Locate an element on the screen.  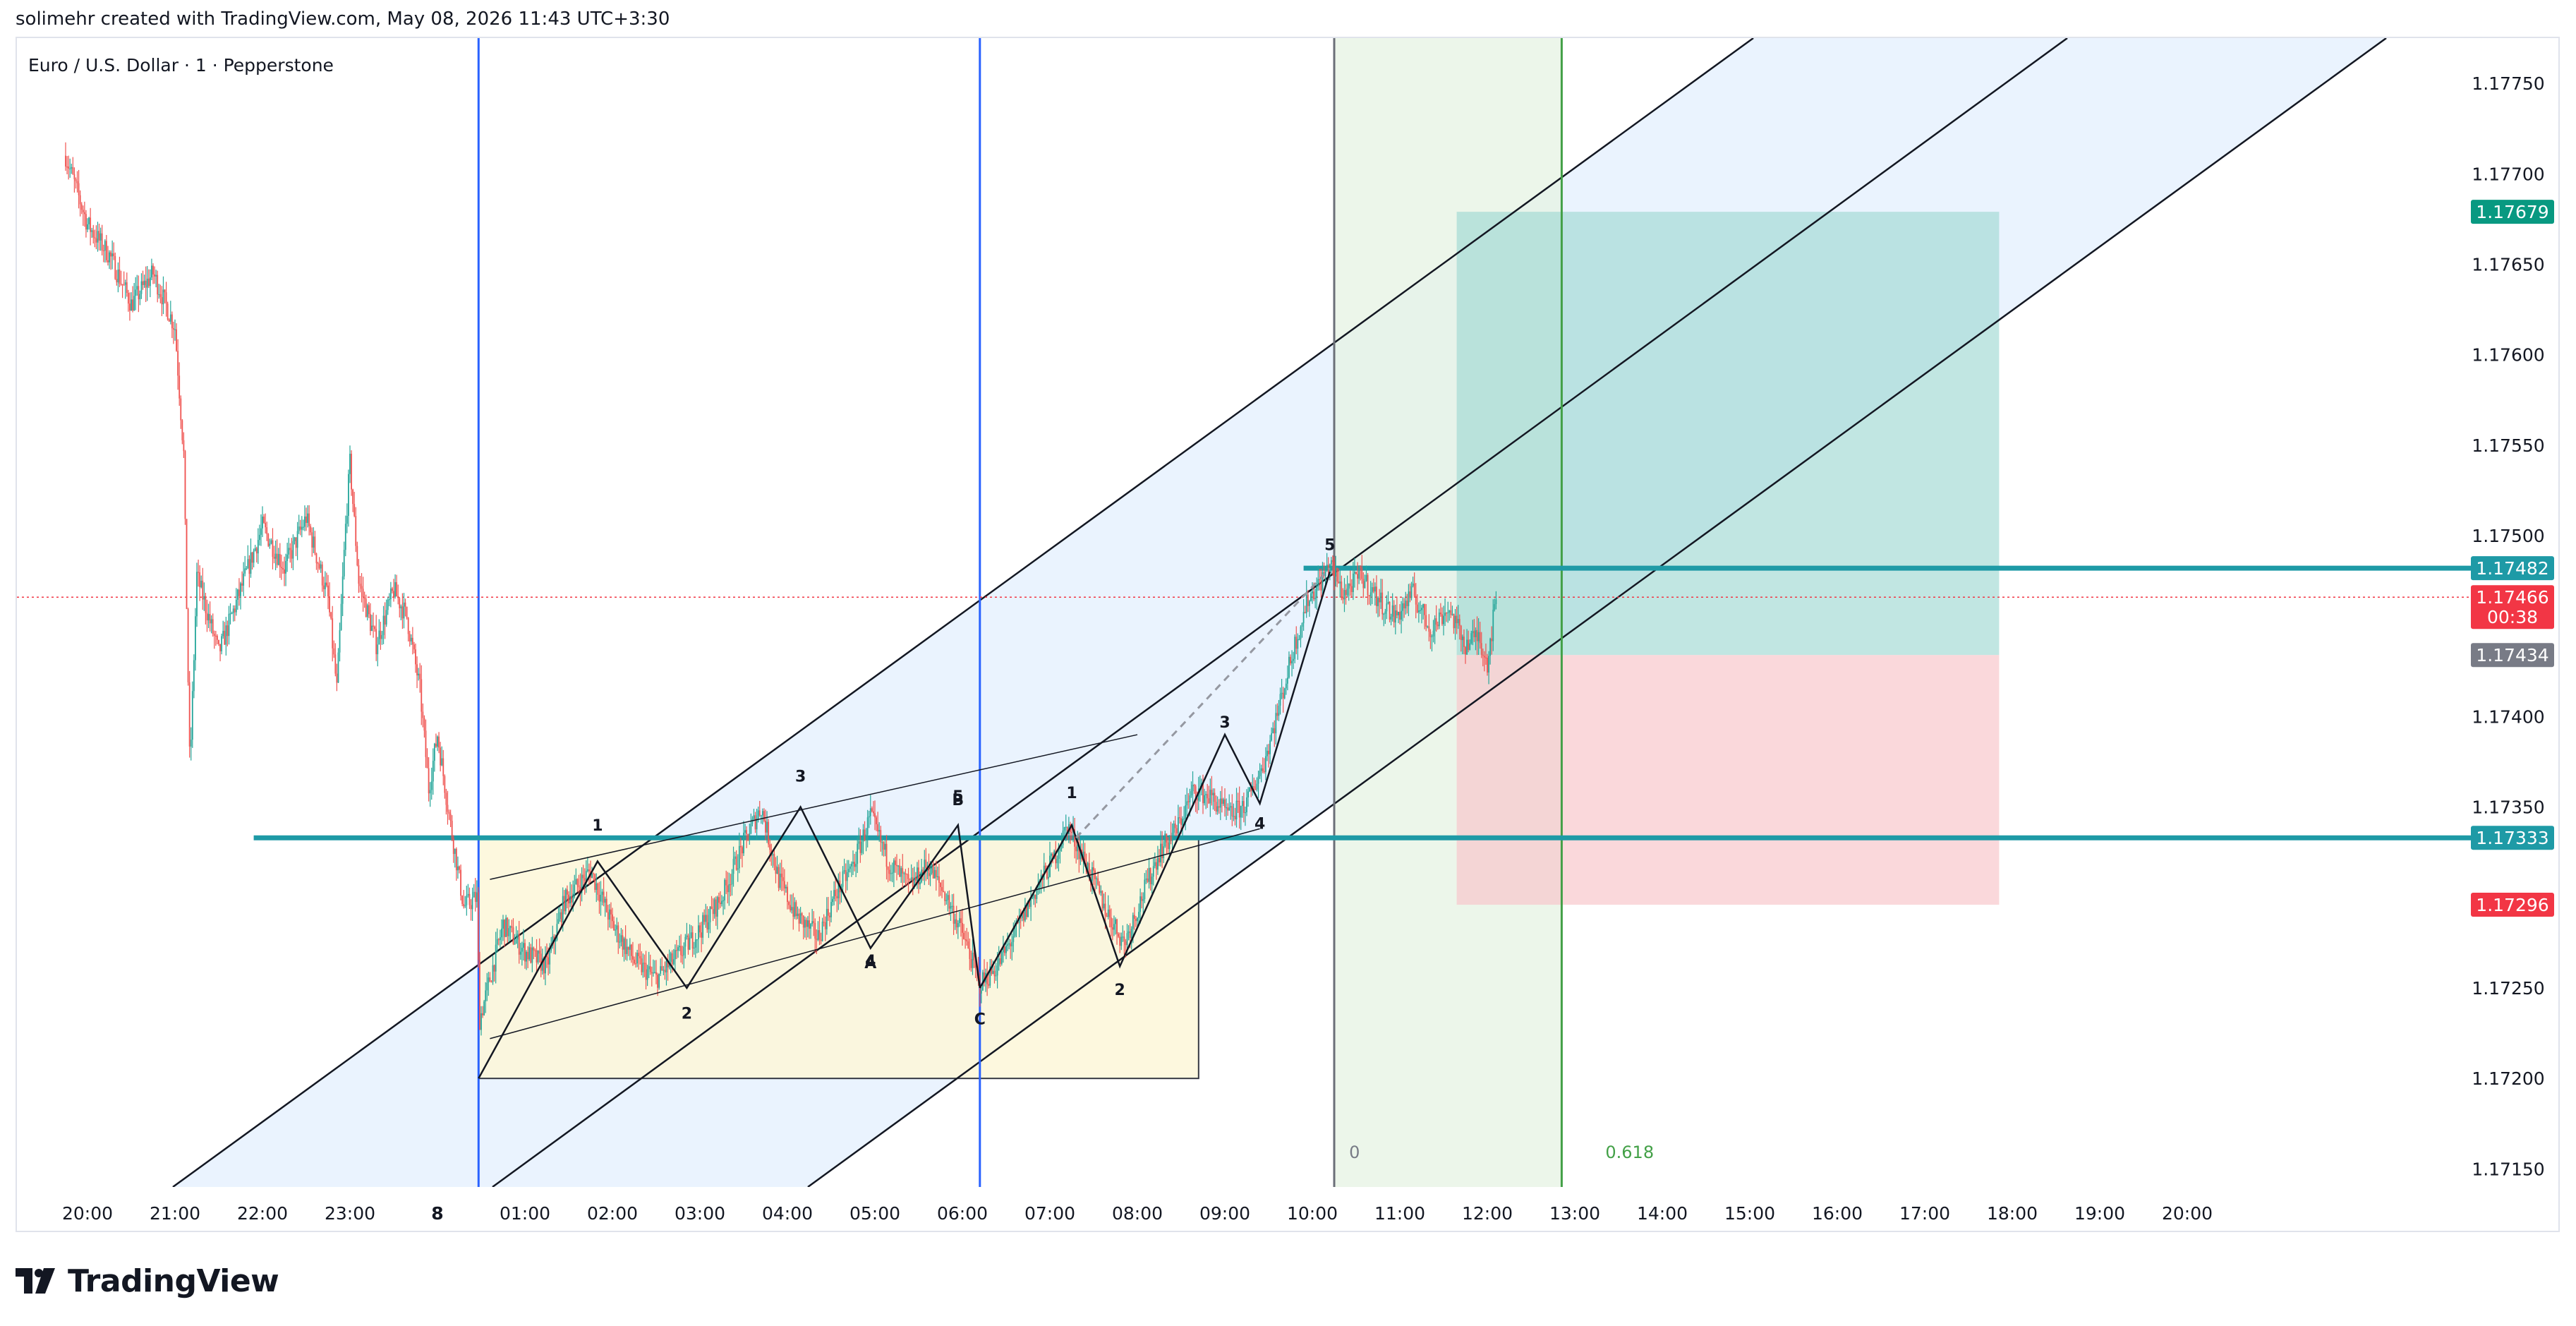
wedge-upper-line is located at coordinates (814, 807).